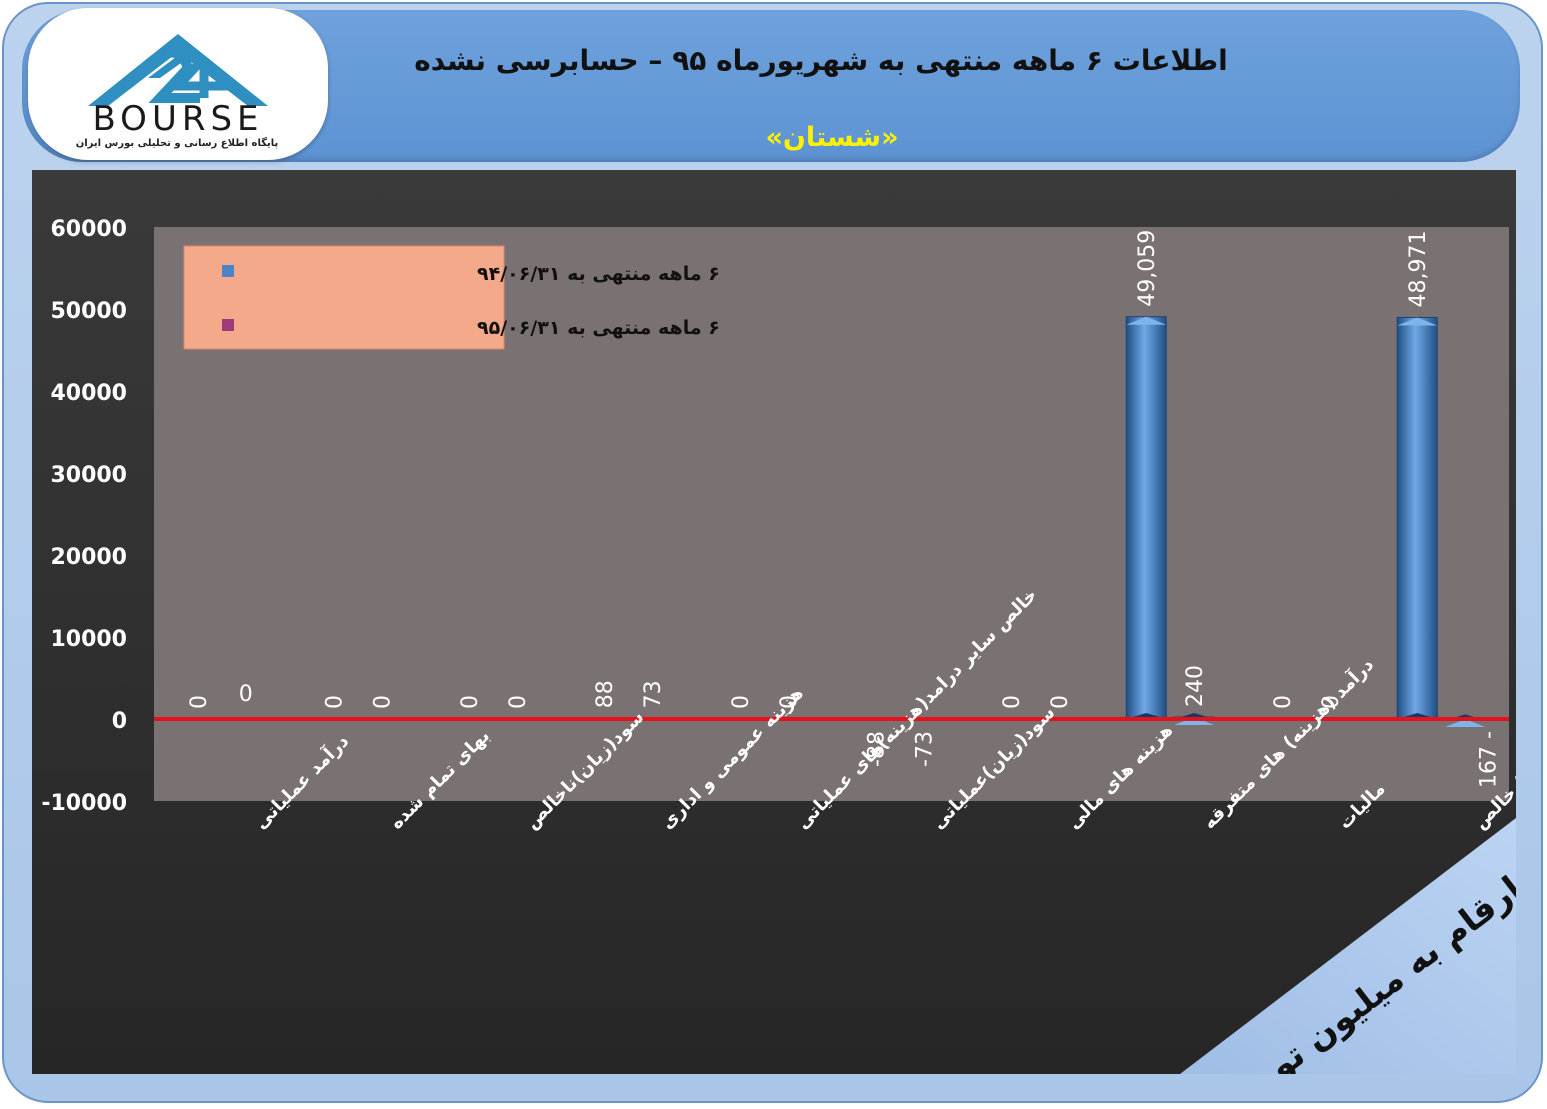 This screenshot has width=1547, height=1109. What do you see at coordinates (1195, 686) in the screenshot?
I see `data-label: 240` at bounding box center [1195, 686].